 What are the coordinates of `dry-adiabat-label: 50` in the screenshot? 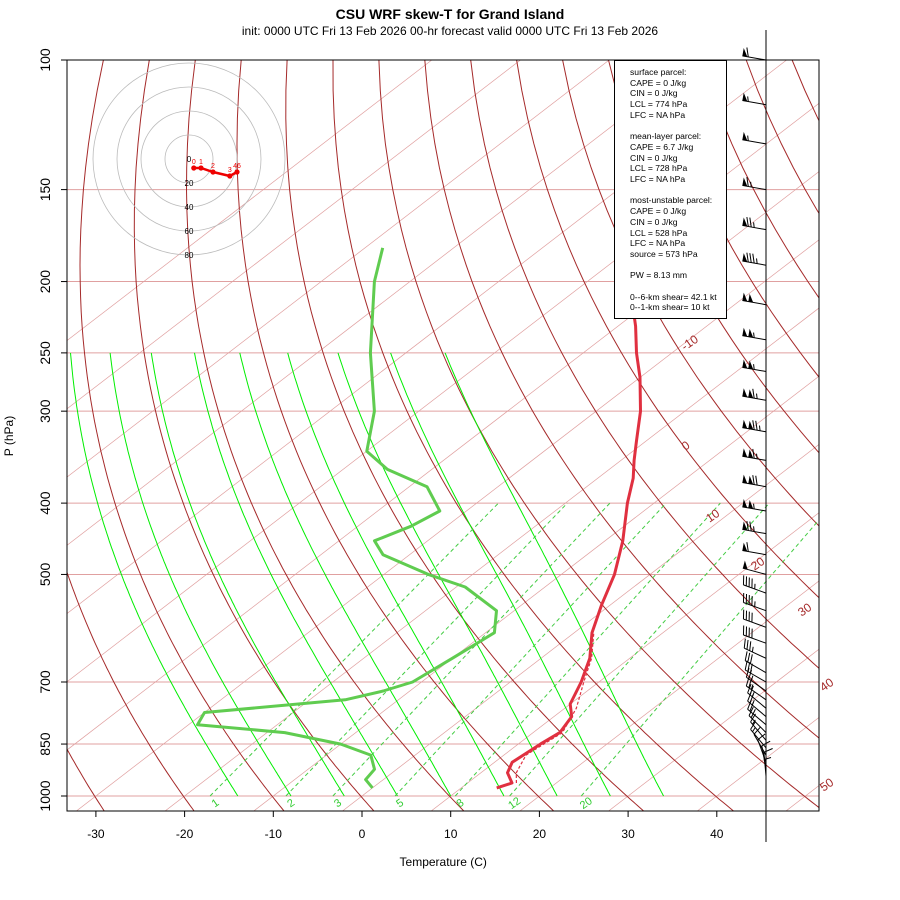 It's located at (826, 784).